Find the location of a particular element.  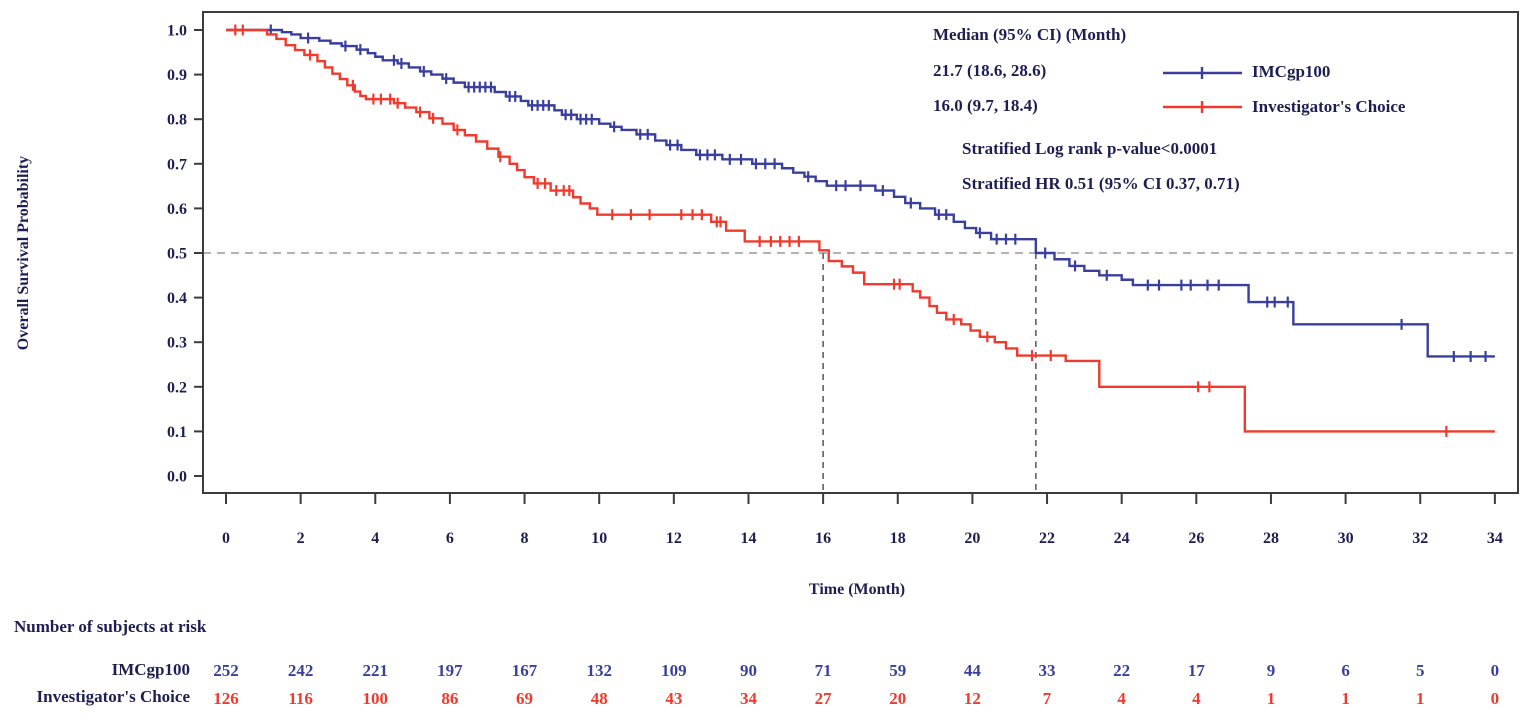

risk-count: 48 is located at coordinates (599, 698).